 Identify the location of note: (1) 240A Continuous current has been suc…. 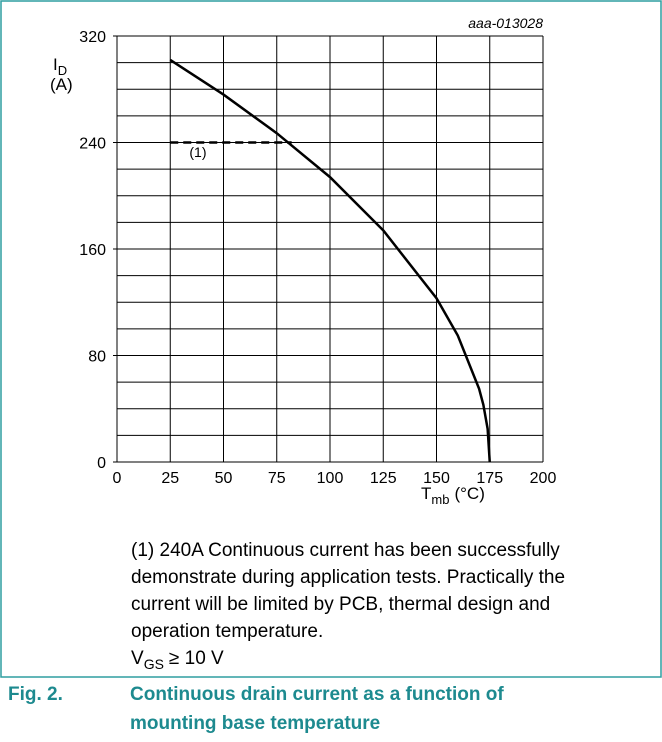
(348, 591).